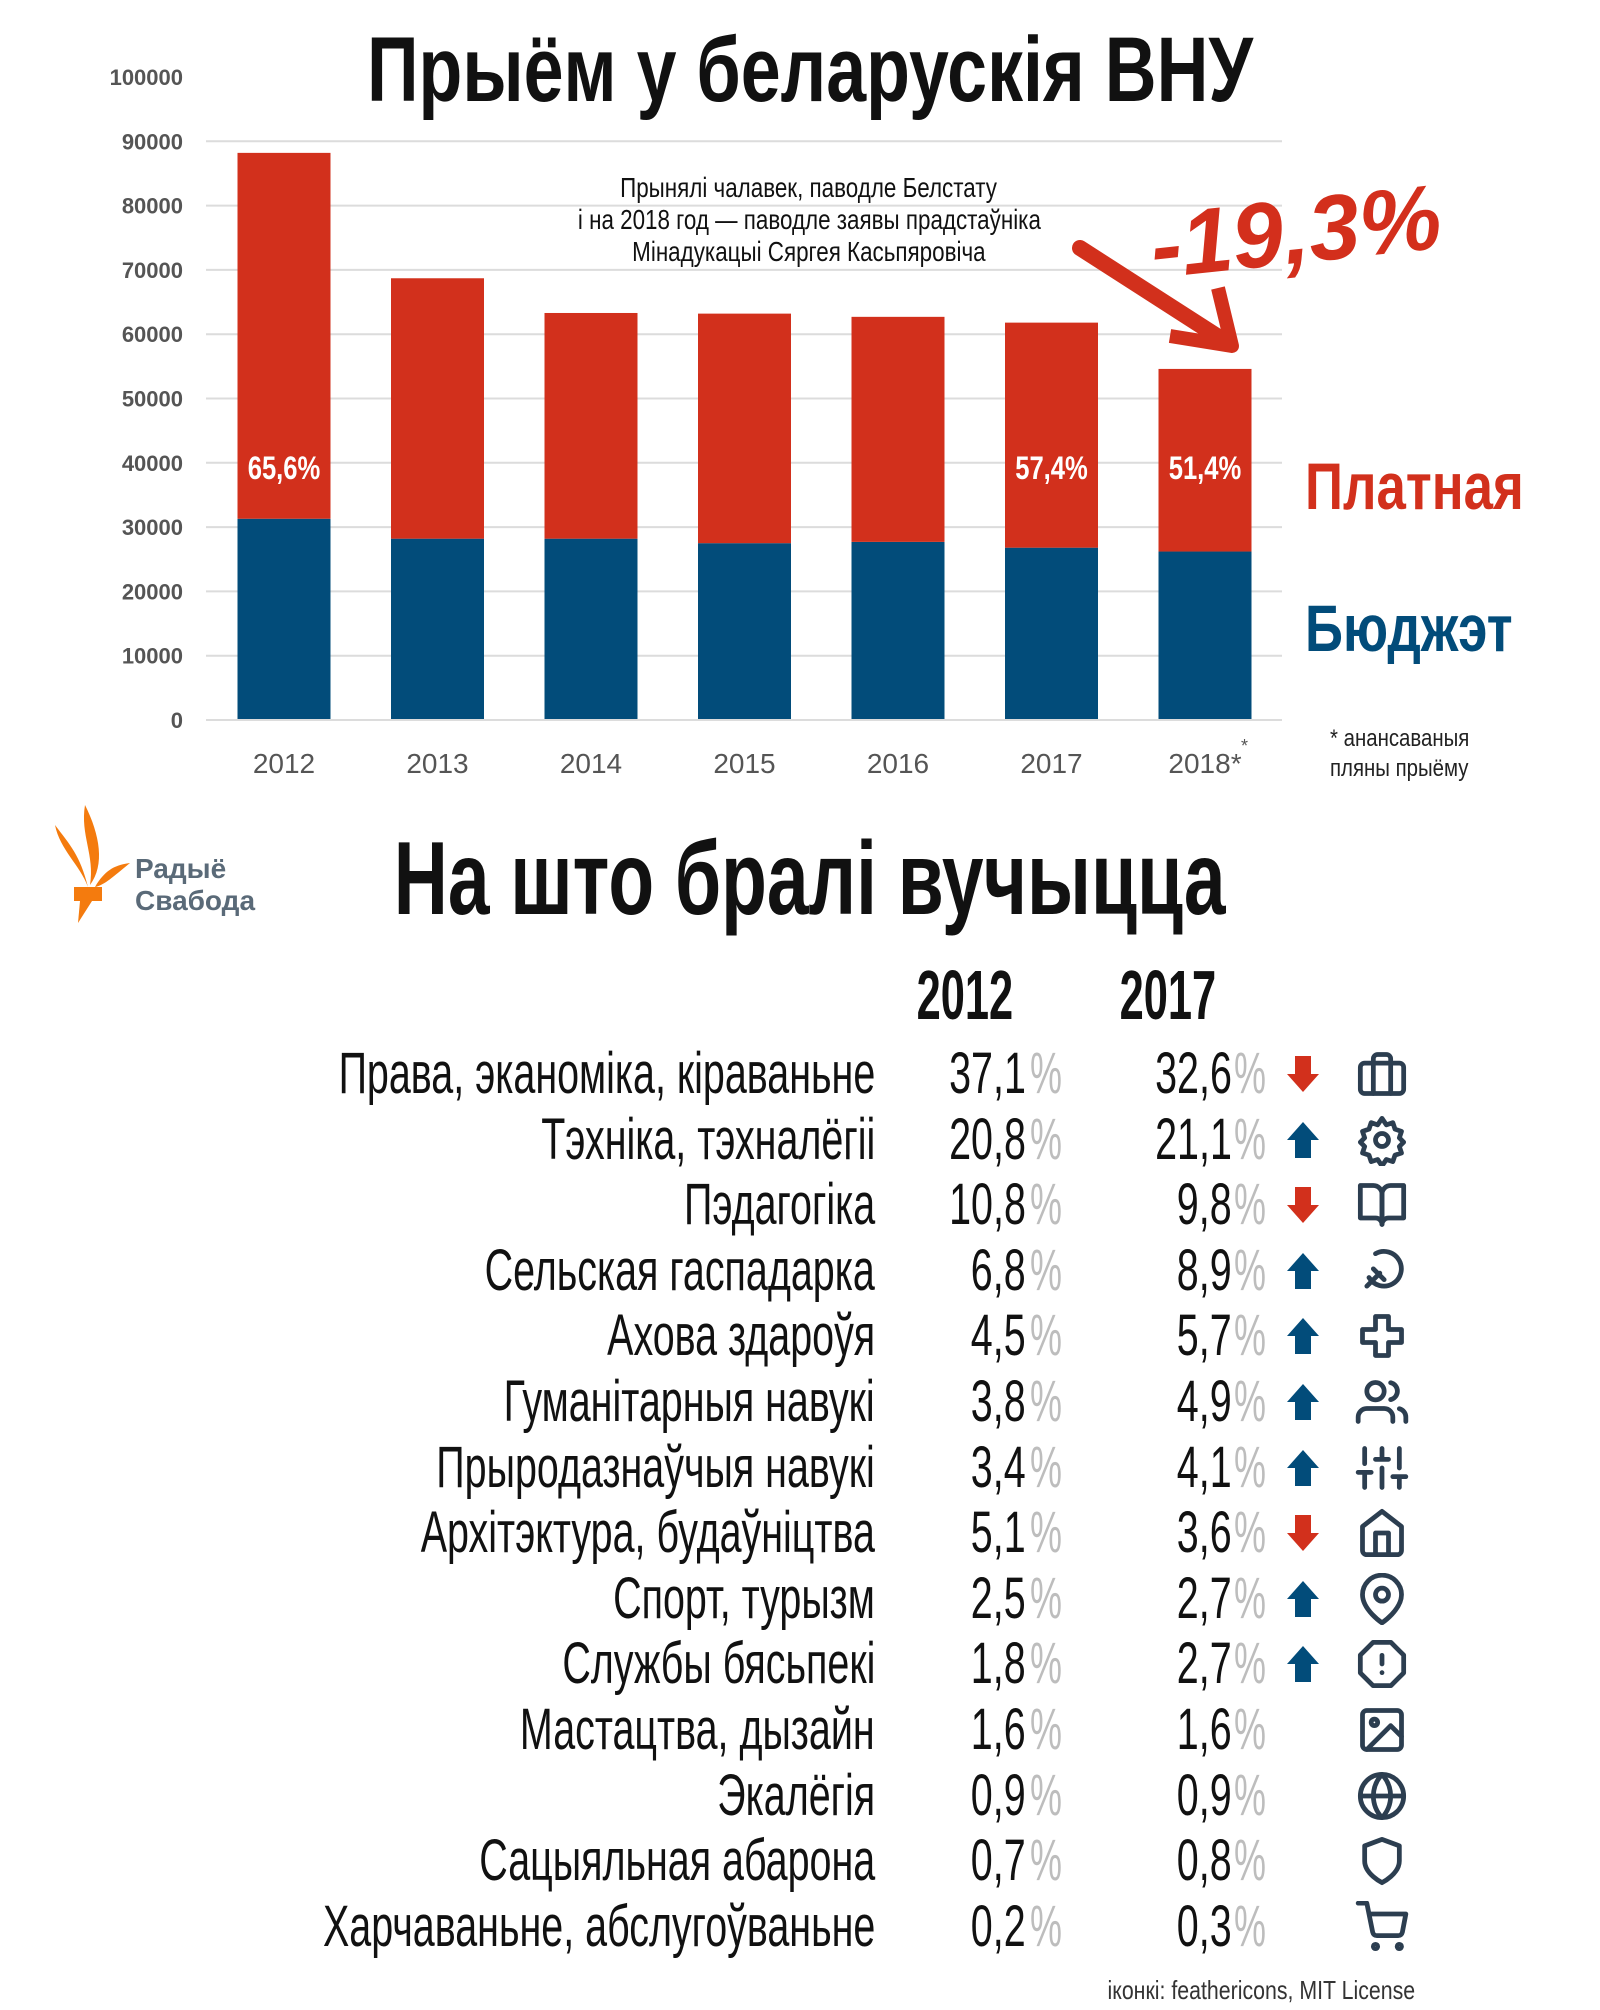  What do you see at coordinates (1193, 1139) in the screenshot?
I see `value-2017: 21,1` at bounding box center [1193, 1139].